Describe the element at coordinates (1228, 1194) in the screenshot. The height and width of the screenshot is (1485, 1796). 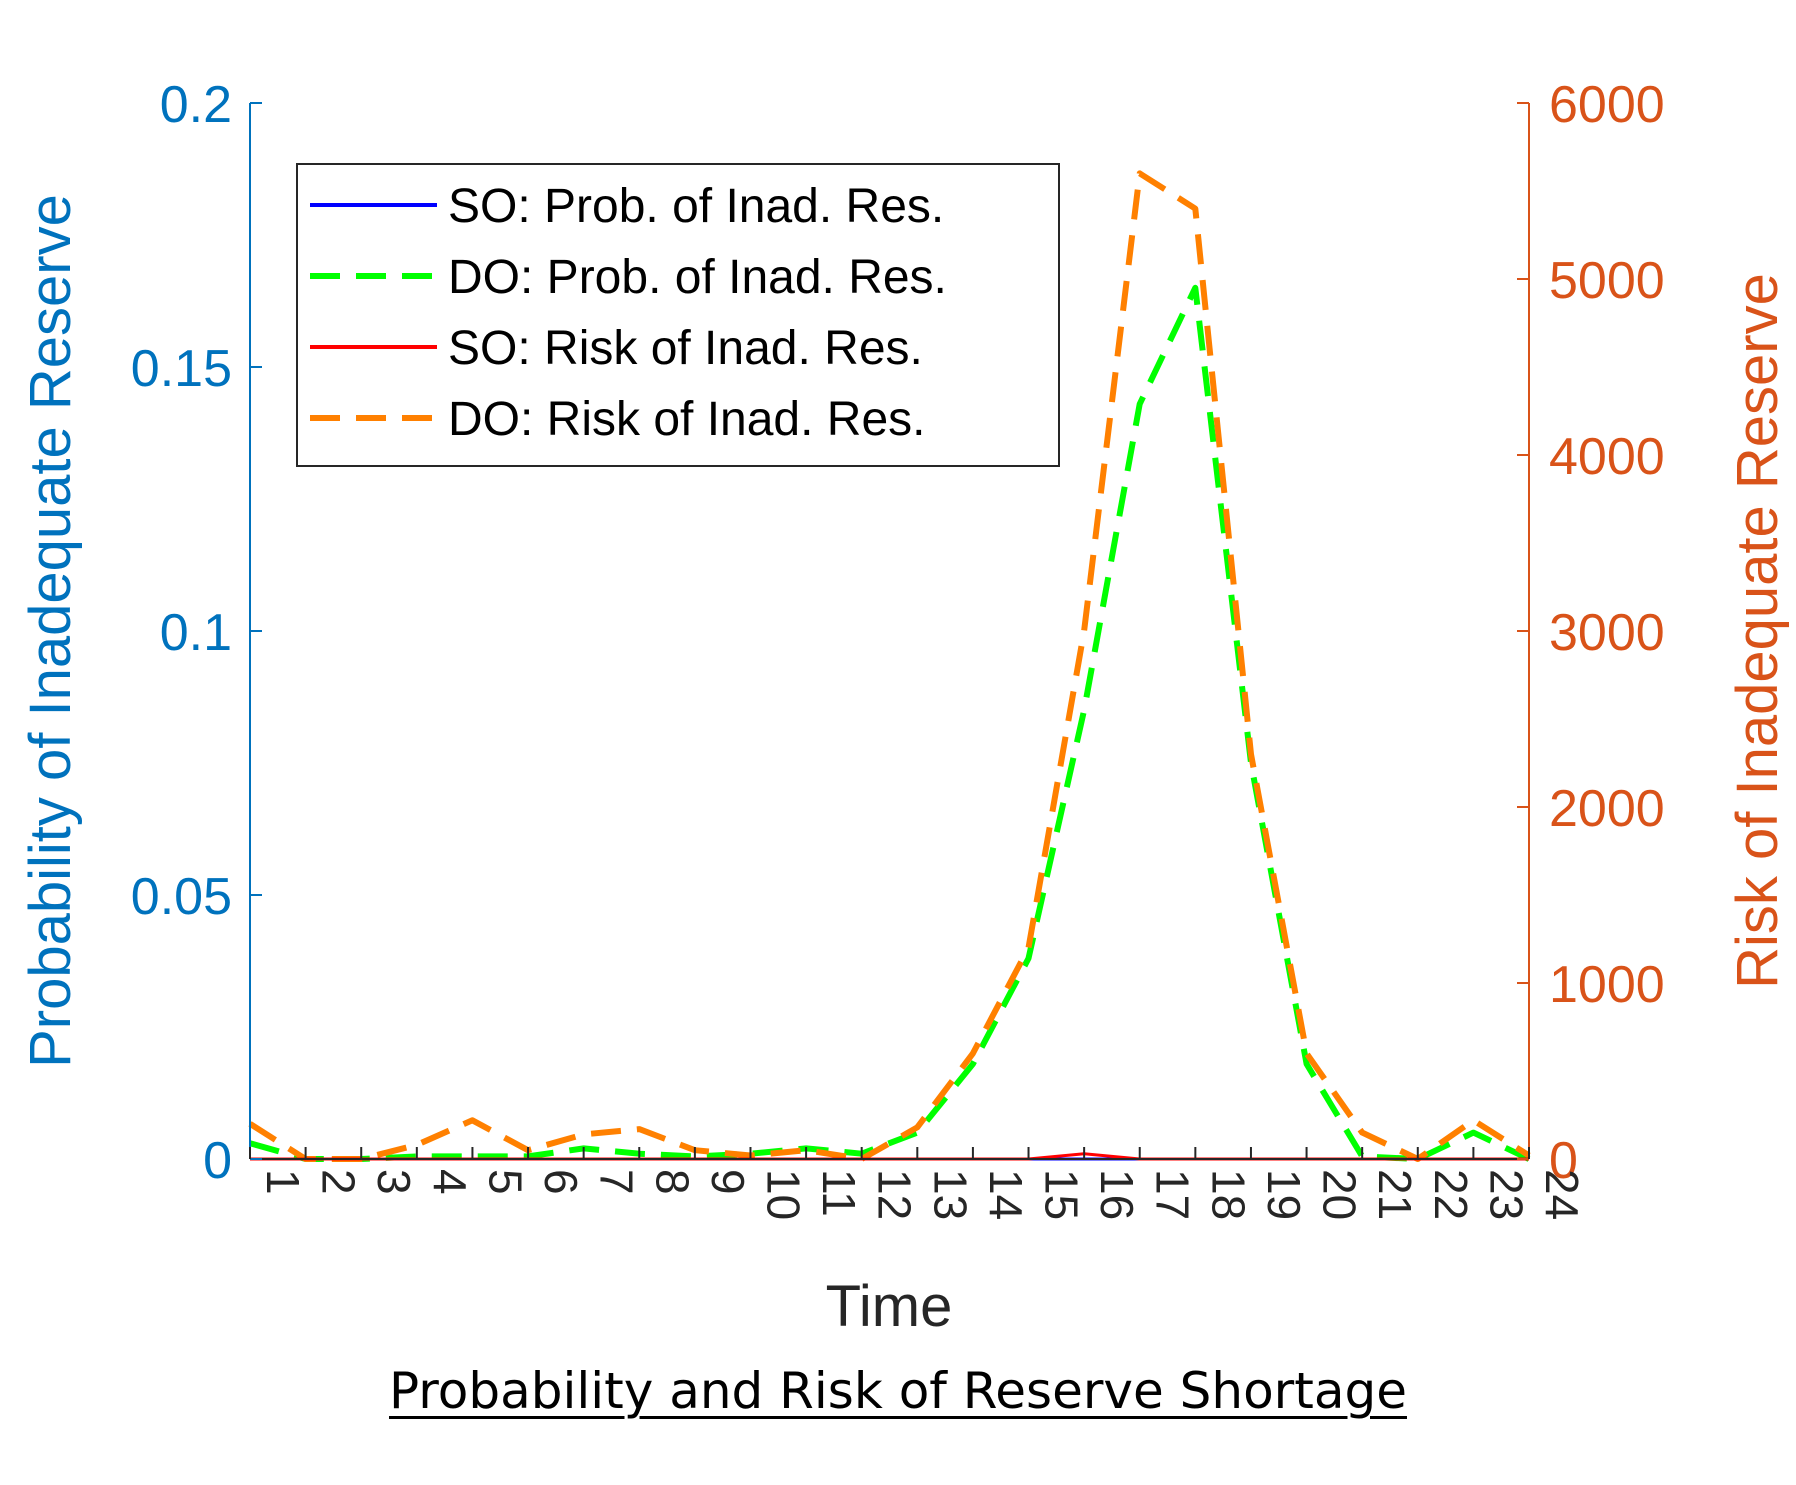
I see `x-tick-label: 18` at that location.